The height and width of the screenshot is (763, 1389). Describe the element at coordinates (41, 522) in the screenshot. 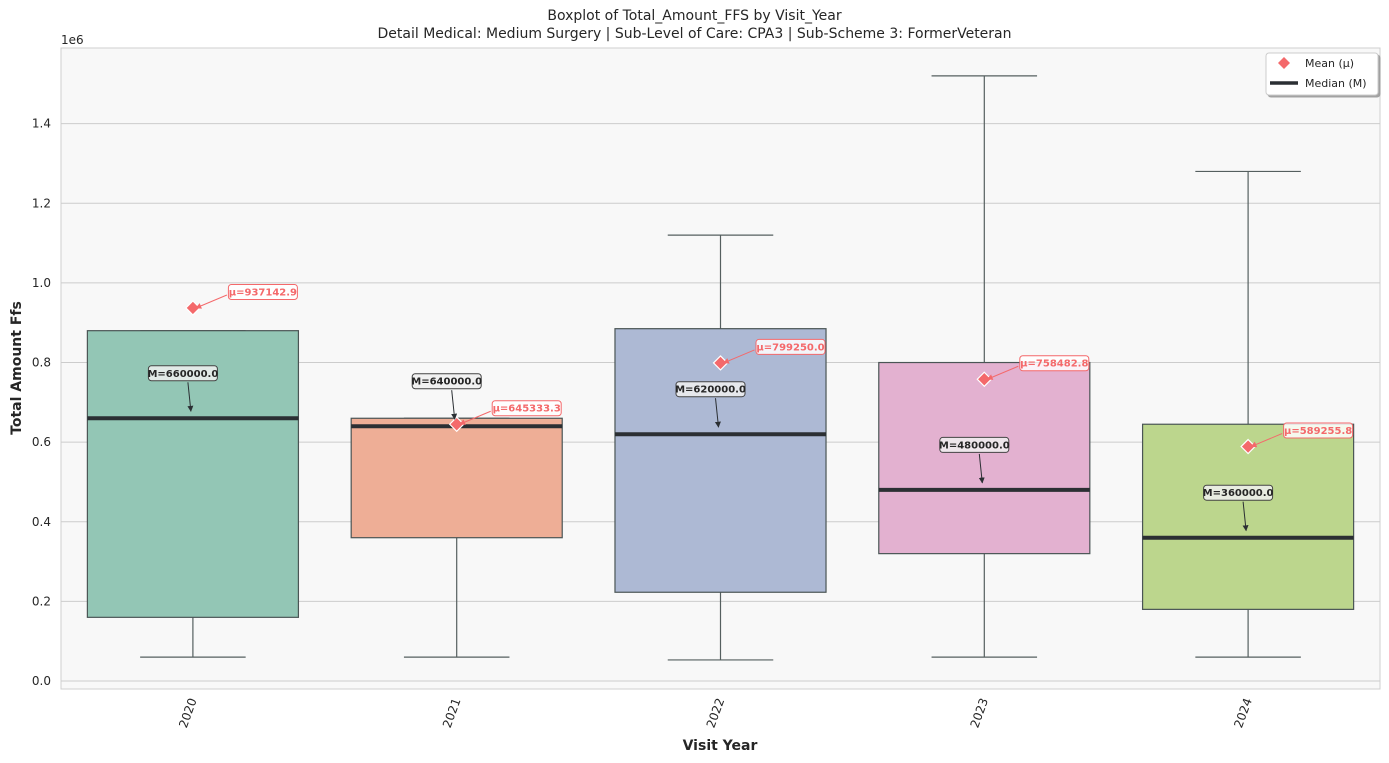

I see `y-tick-label: 0.4` at that location.